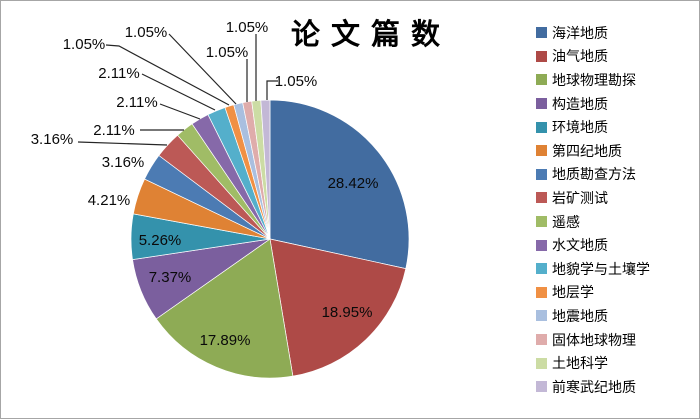 This screenshot has height=419, width=700. I want to click on legend-label: 遥感, so click(566, 223).